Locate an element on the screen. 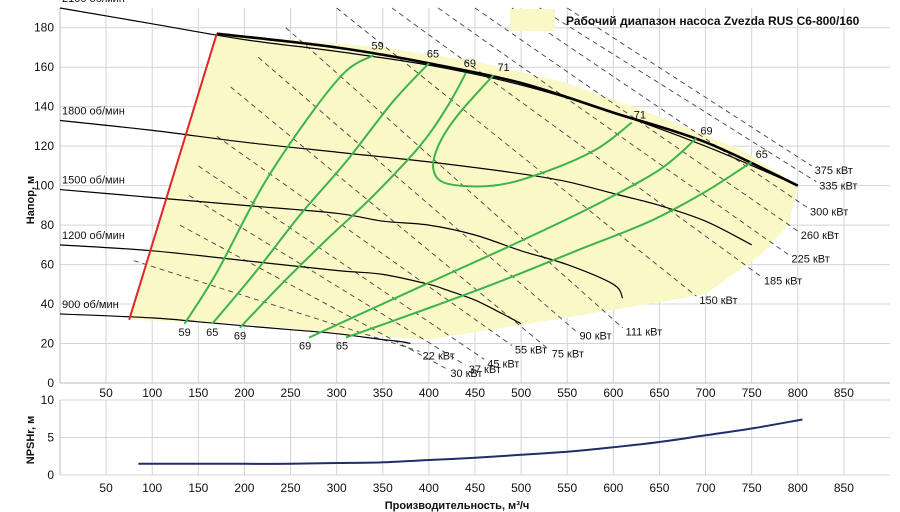  efficiency-label-right: 65 is located at coordinates (762, 155).